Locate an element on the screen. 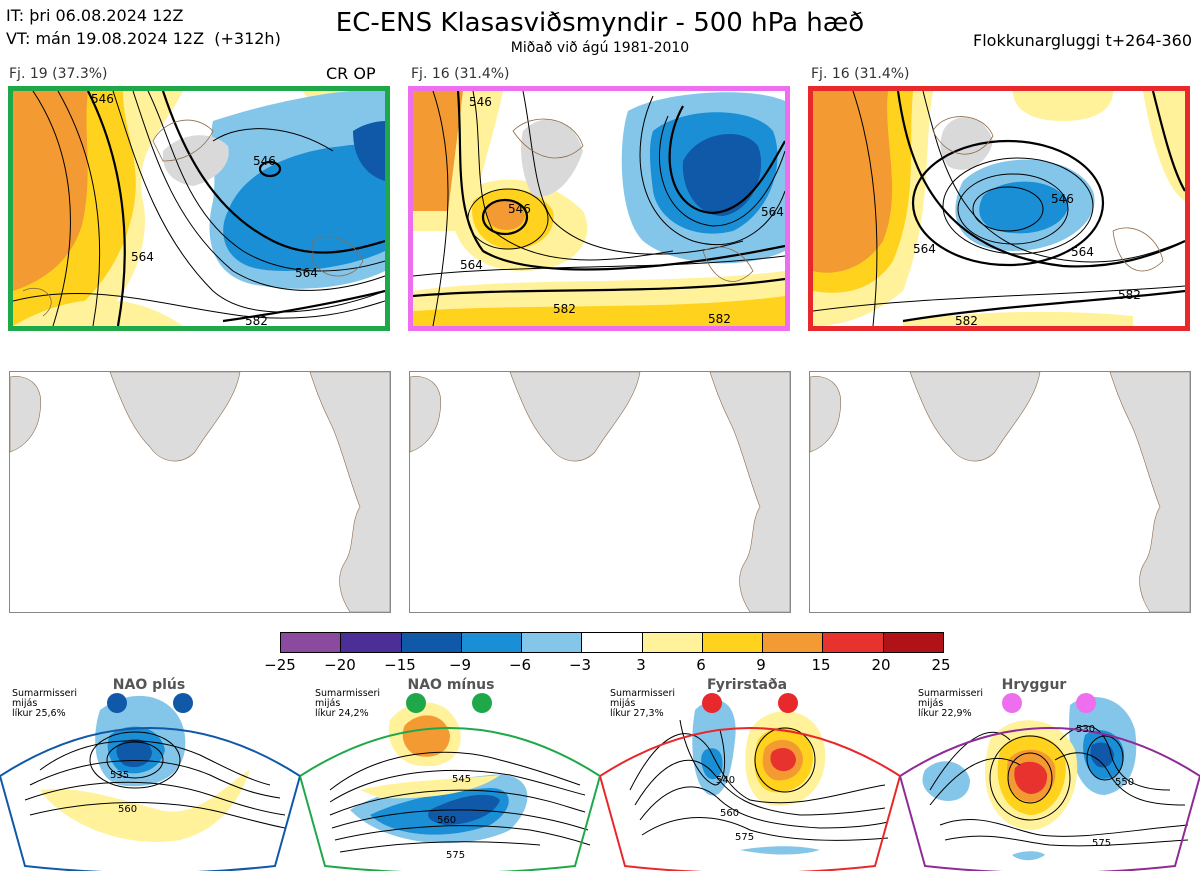 The width and height of the screenshot is (1200, 871). colorbar is located at coordinates (612, 642).